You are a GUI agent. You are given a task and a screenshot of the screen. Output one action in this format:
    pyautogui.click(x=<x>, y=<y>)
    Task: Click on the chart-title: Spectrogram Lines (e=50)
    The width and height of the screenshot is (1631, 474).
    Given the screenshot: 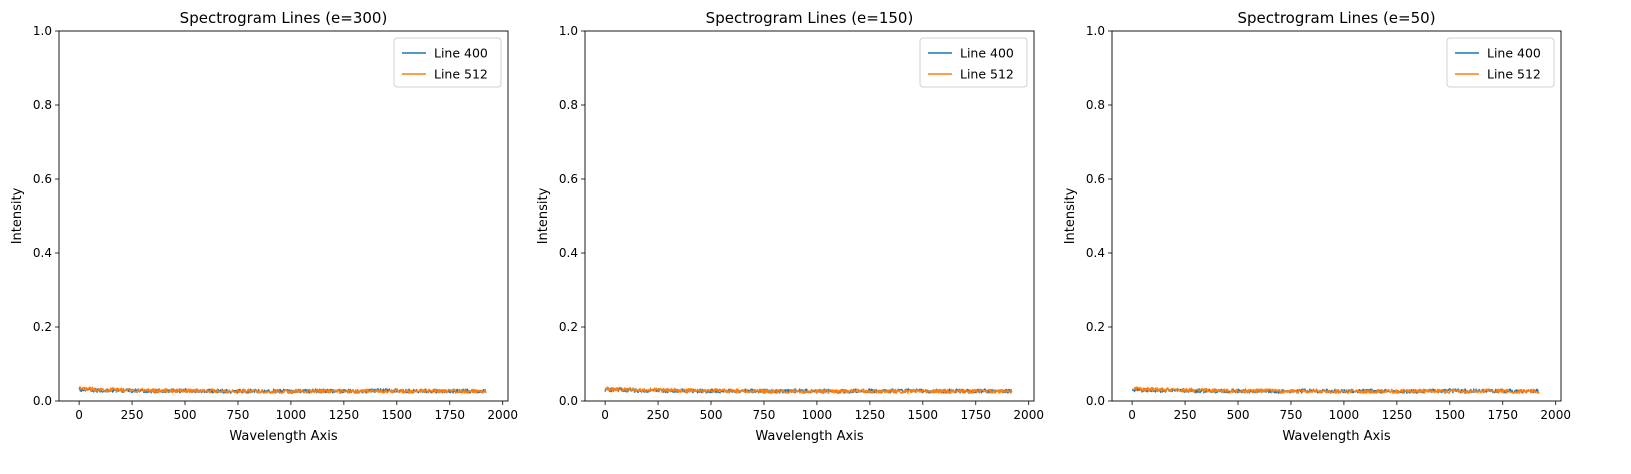 What is the action you would take?
    pyautogui.click(x=1336, y=18)
    